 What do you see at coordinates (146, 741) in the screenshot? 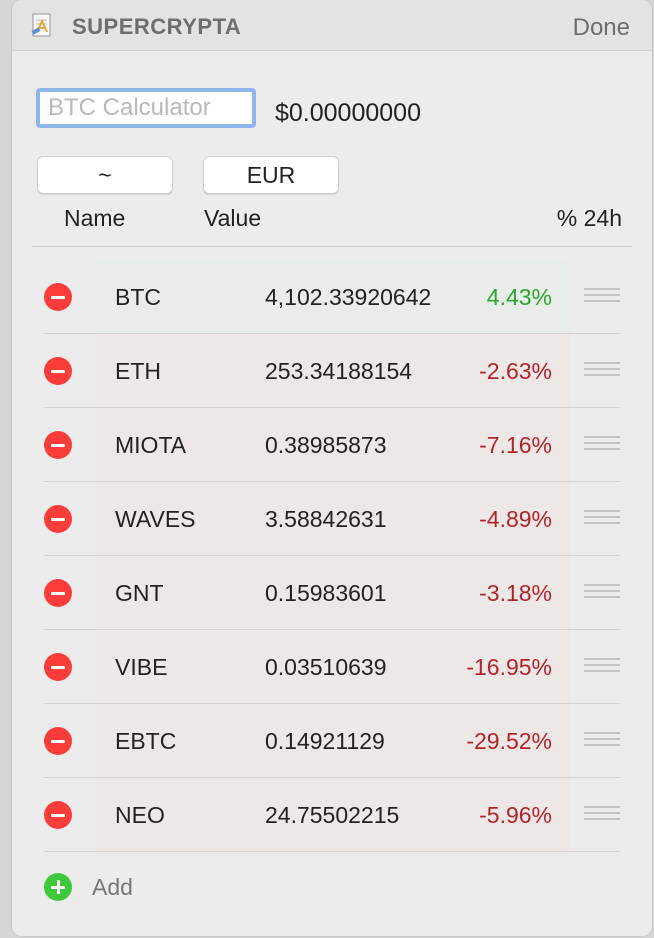
I see `coin-name: EBTC` at bounding box center [146, 741].